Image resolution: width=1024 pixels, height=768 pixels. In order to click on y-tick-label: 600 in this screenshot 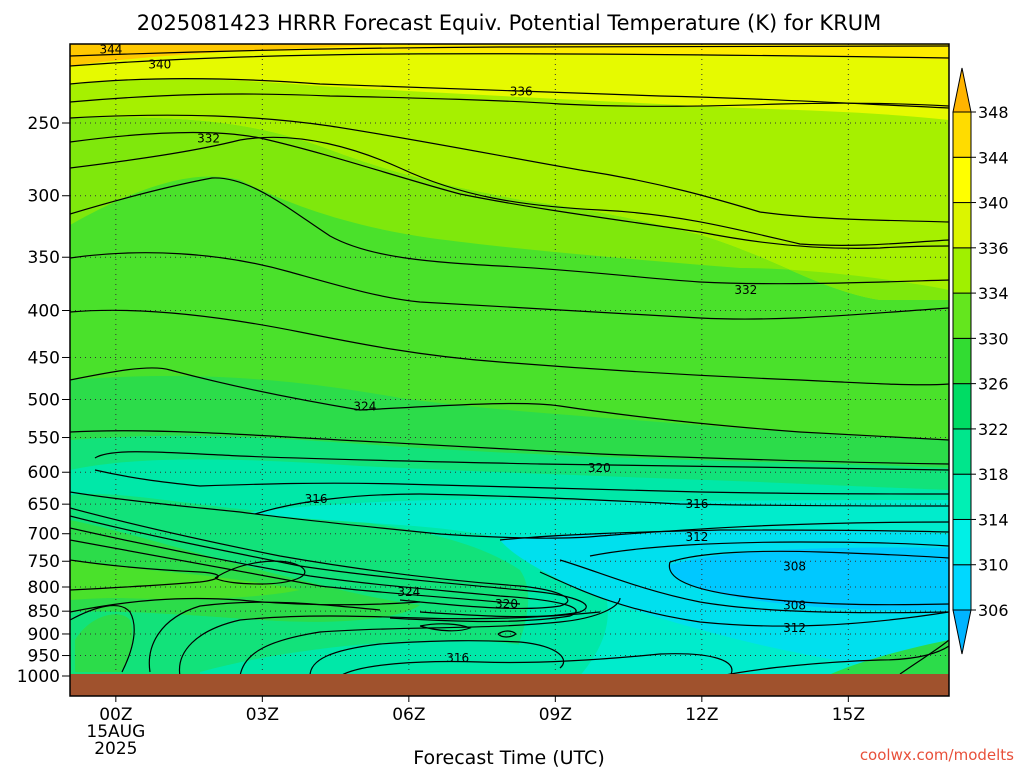, I will do `click(44, 473)`.